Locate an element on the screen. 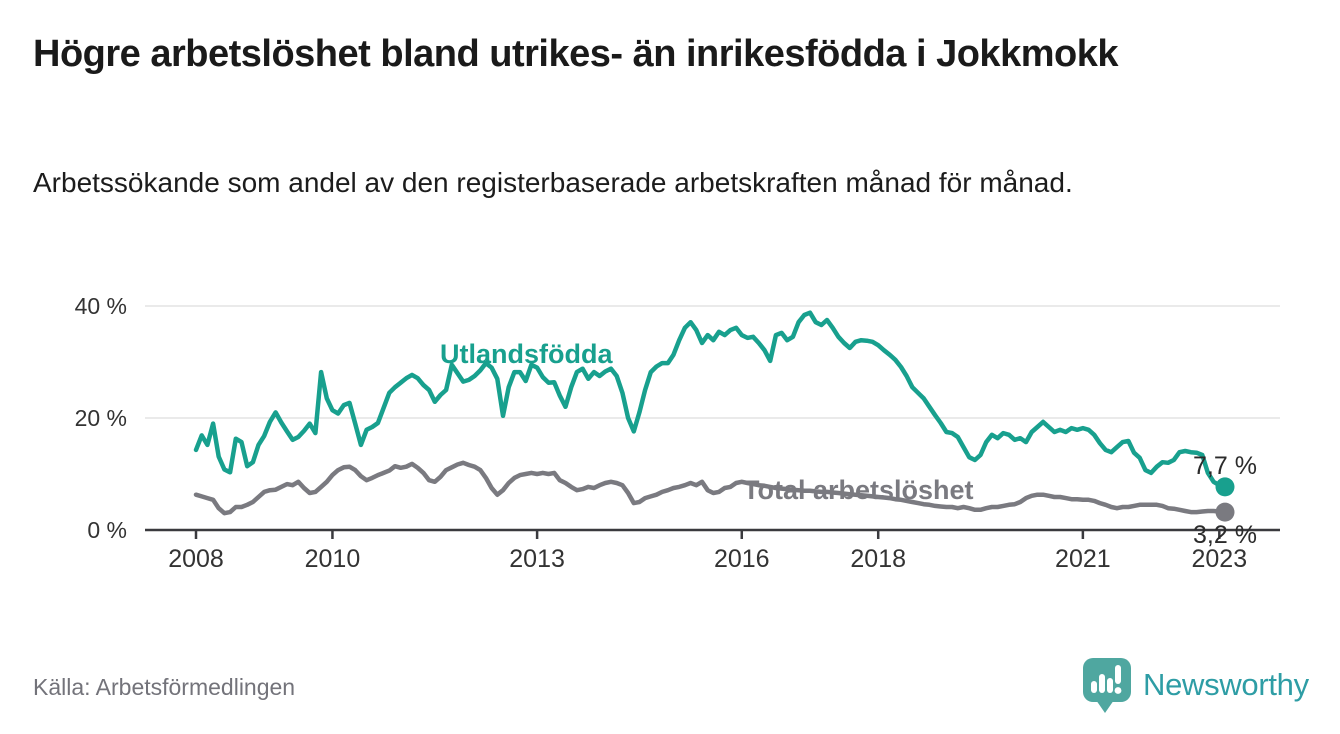  newsworthy-icon is located at coordinates (1107, 685).